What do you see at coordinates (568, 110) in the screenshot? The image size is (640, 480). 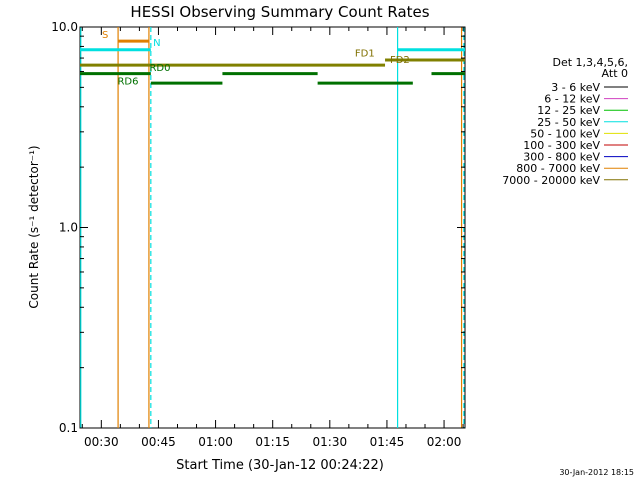 I see `legend-entry-label: 12 - 25 keV` at bounding box center [568, 110].